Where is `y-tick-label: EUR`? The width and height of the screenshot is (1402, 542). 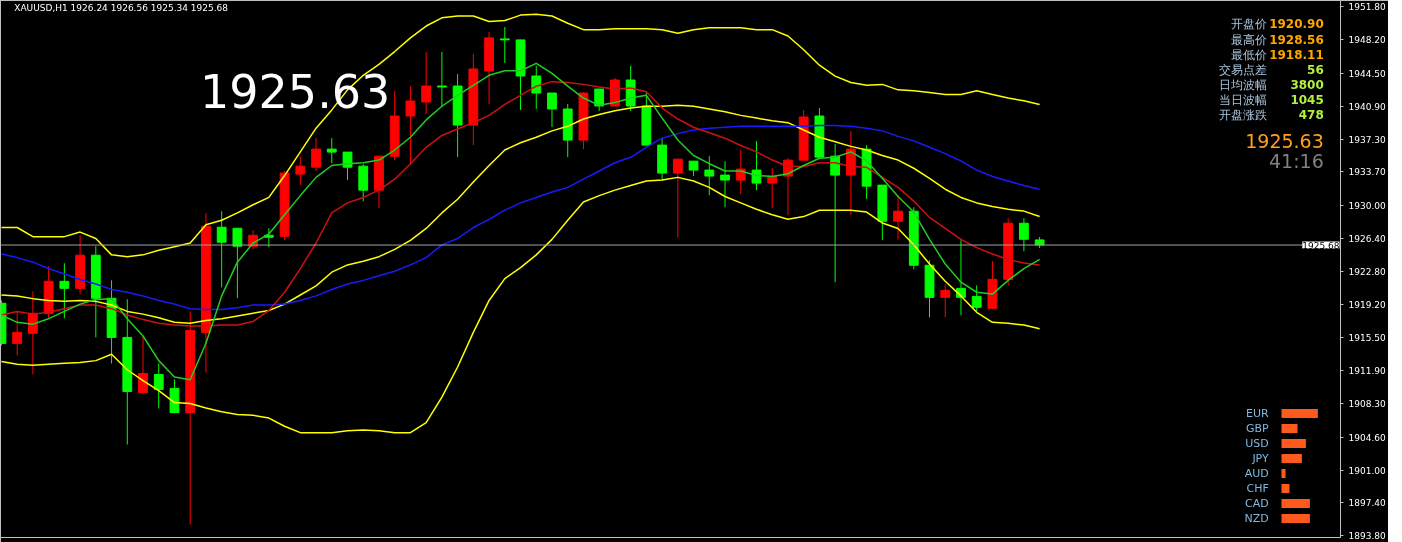
y-tick-label: EUR is located at coordinates (1258, 413).